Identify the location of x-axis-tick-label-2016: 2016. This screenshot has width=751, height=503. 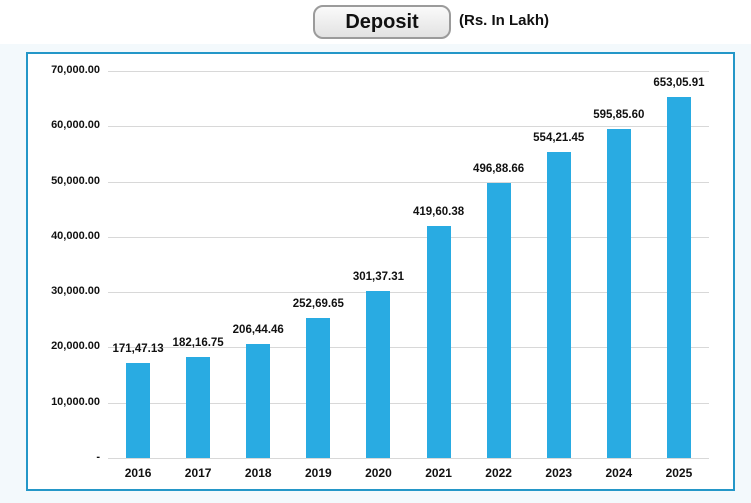
(138, 473).